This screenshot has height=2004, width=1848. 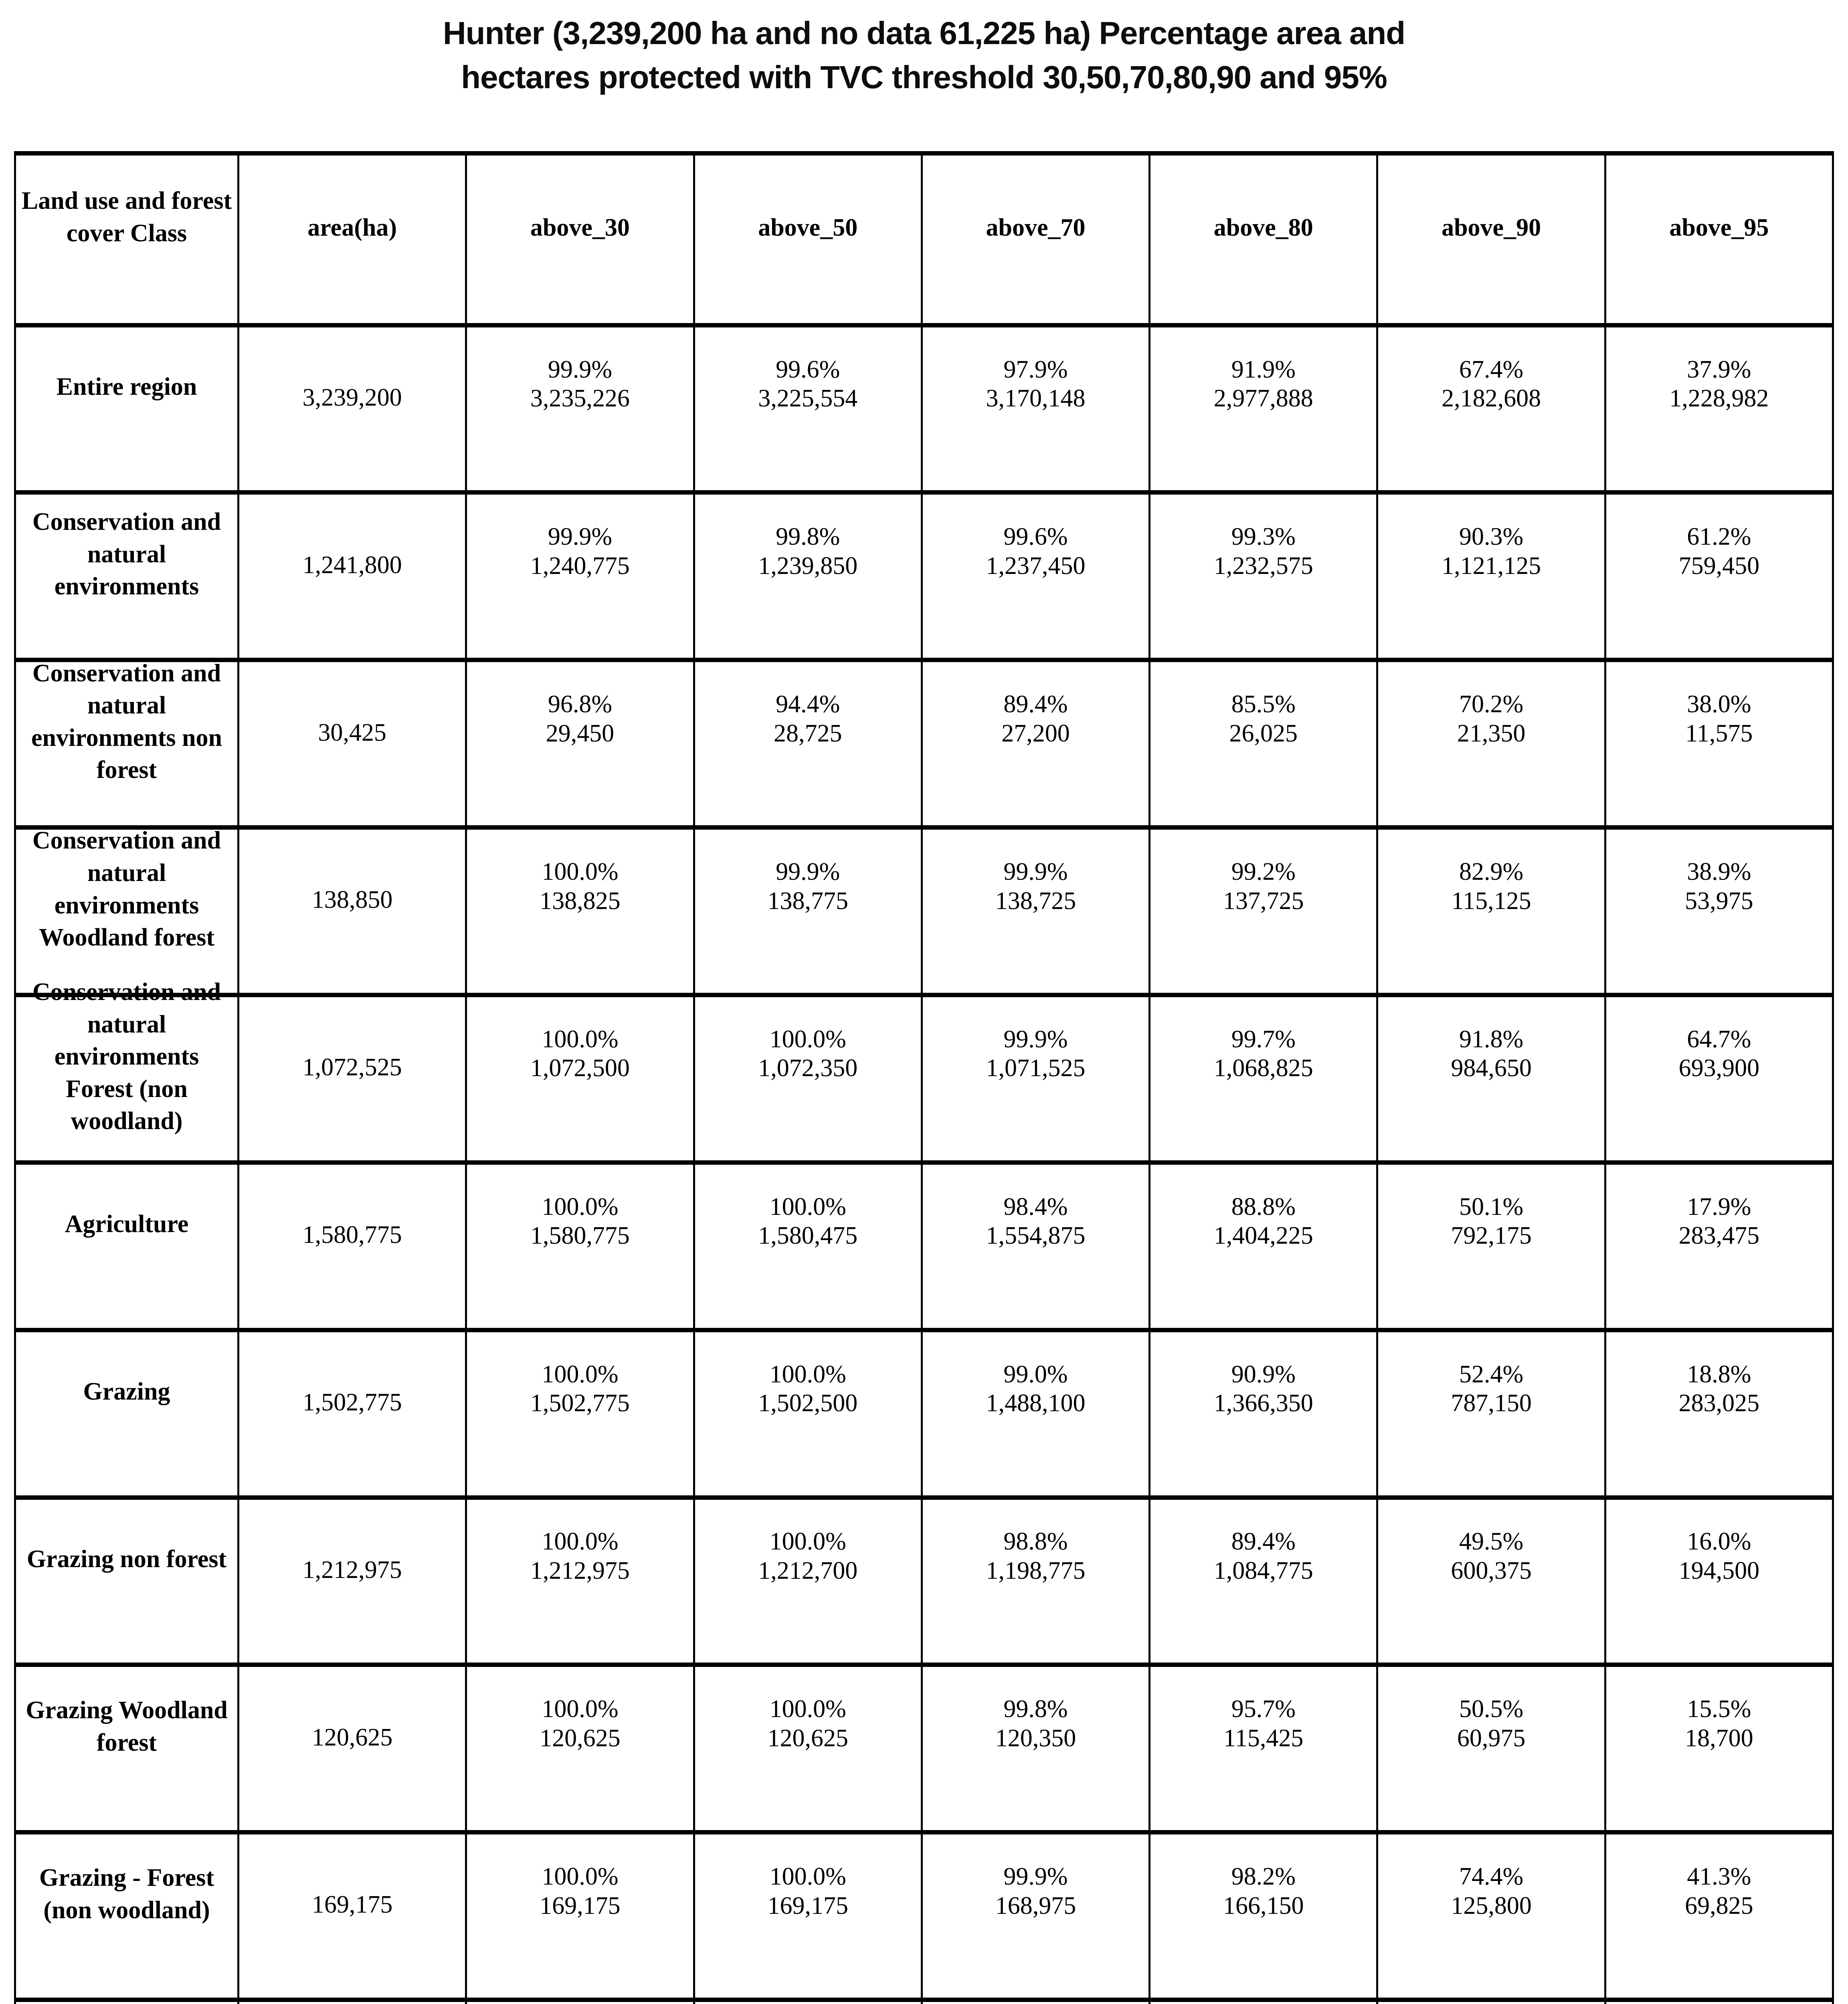 What do you see at coordinates (1491, 1206) in the screenshot?
I see `percent-value: 50.1%` at bounding box center [1491, 1206].